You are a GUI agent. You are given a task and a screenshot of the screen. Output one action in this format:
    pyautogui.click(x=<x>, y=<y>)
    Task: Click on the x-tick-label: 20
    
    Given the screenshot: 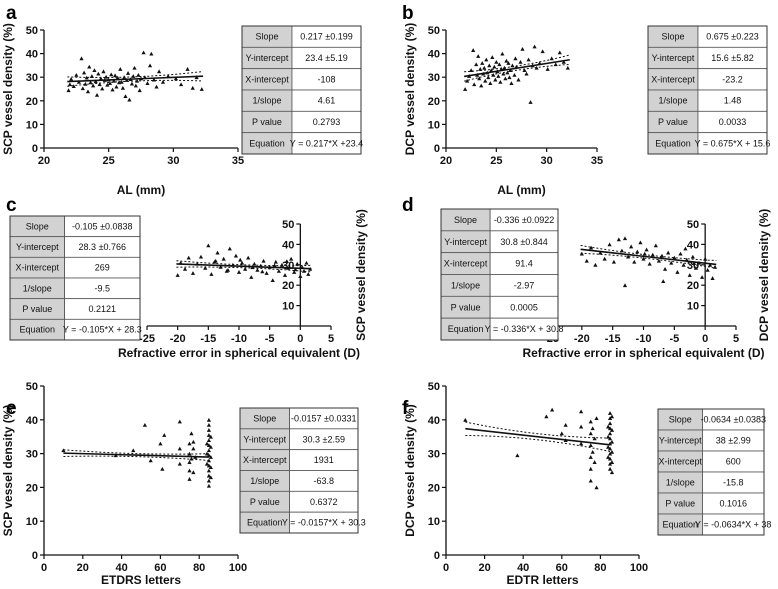 What is the action you would take?
    pyautogui.click(x=484, y=568)
    